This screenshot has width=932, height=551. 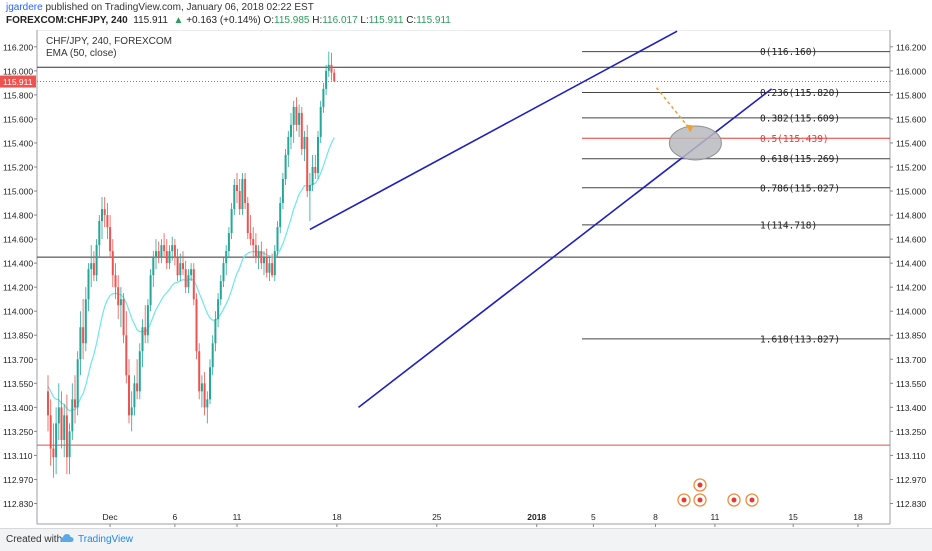 I want to click on target-zone-ellipse, so click(x=695, y=143).